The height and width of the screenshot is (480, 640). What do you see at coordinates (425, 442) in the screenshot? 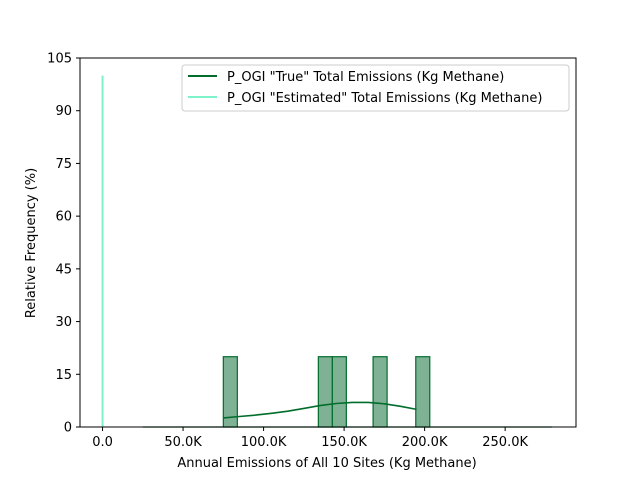
I see `x-tick-label-4: 200.0K` at bounding box center [425, 442].